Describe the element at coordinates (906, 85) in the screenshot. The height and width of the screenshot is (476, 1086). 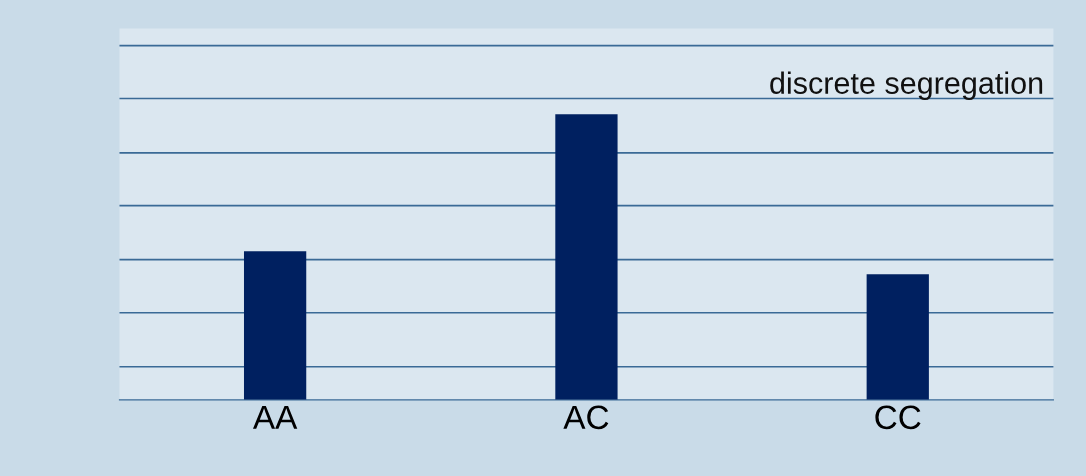
I see `text: discrete segregation` at that location.